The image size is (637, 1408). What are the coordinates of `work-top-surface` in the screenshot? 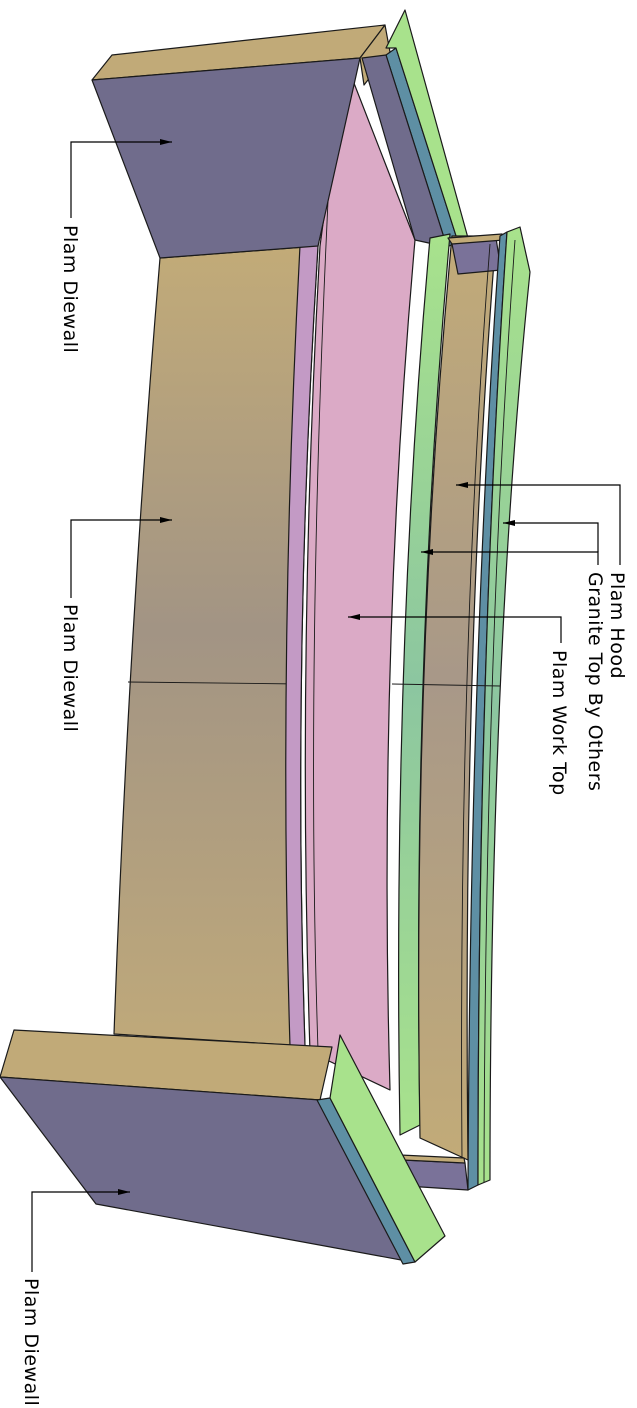 It's located at (360, 575).